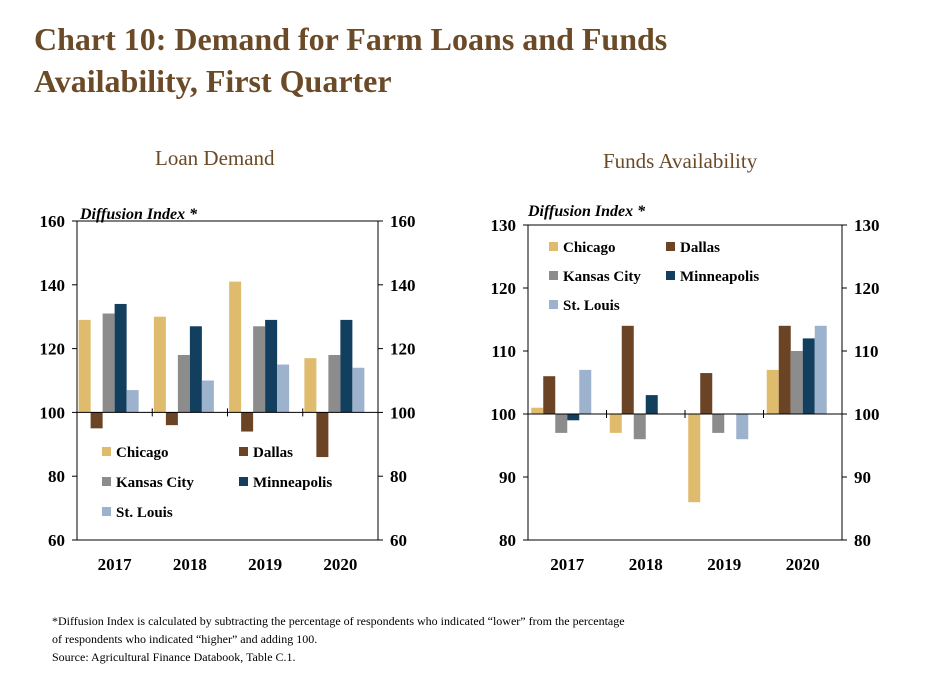 The height and width of the screenshot is (693, 925). Describe the element at coordinates (503, 351) in the screenshot. I see `left-tick-label: 110` at that location.